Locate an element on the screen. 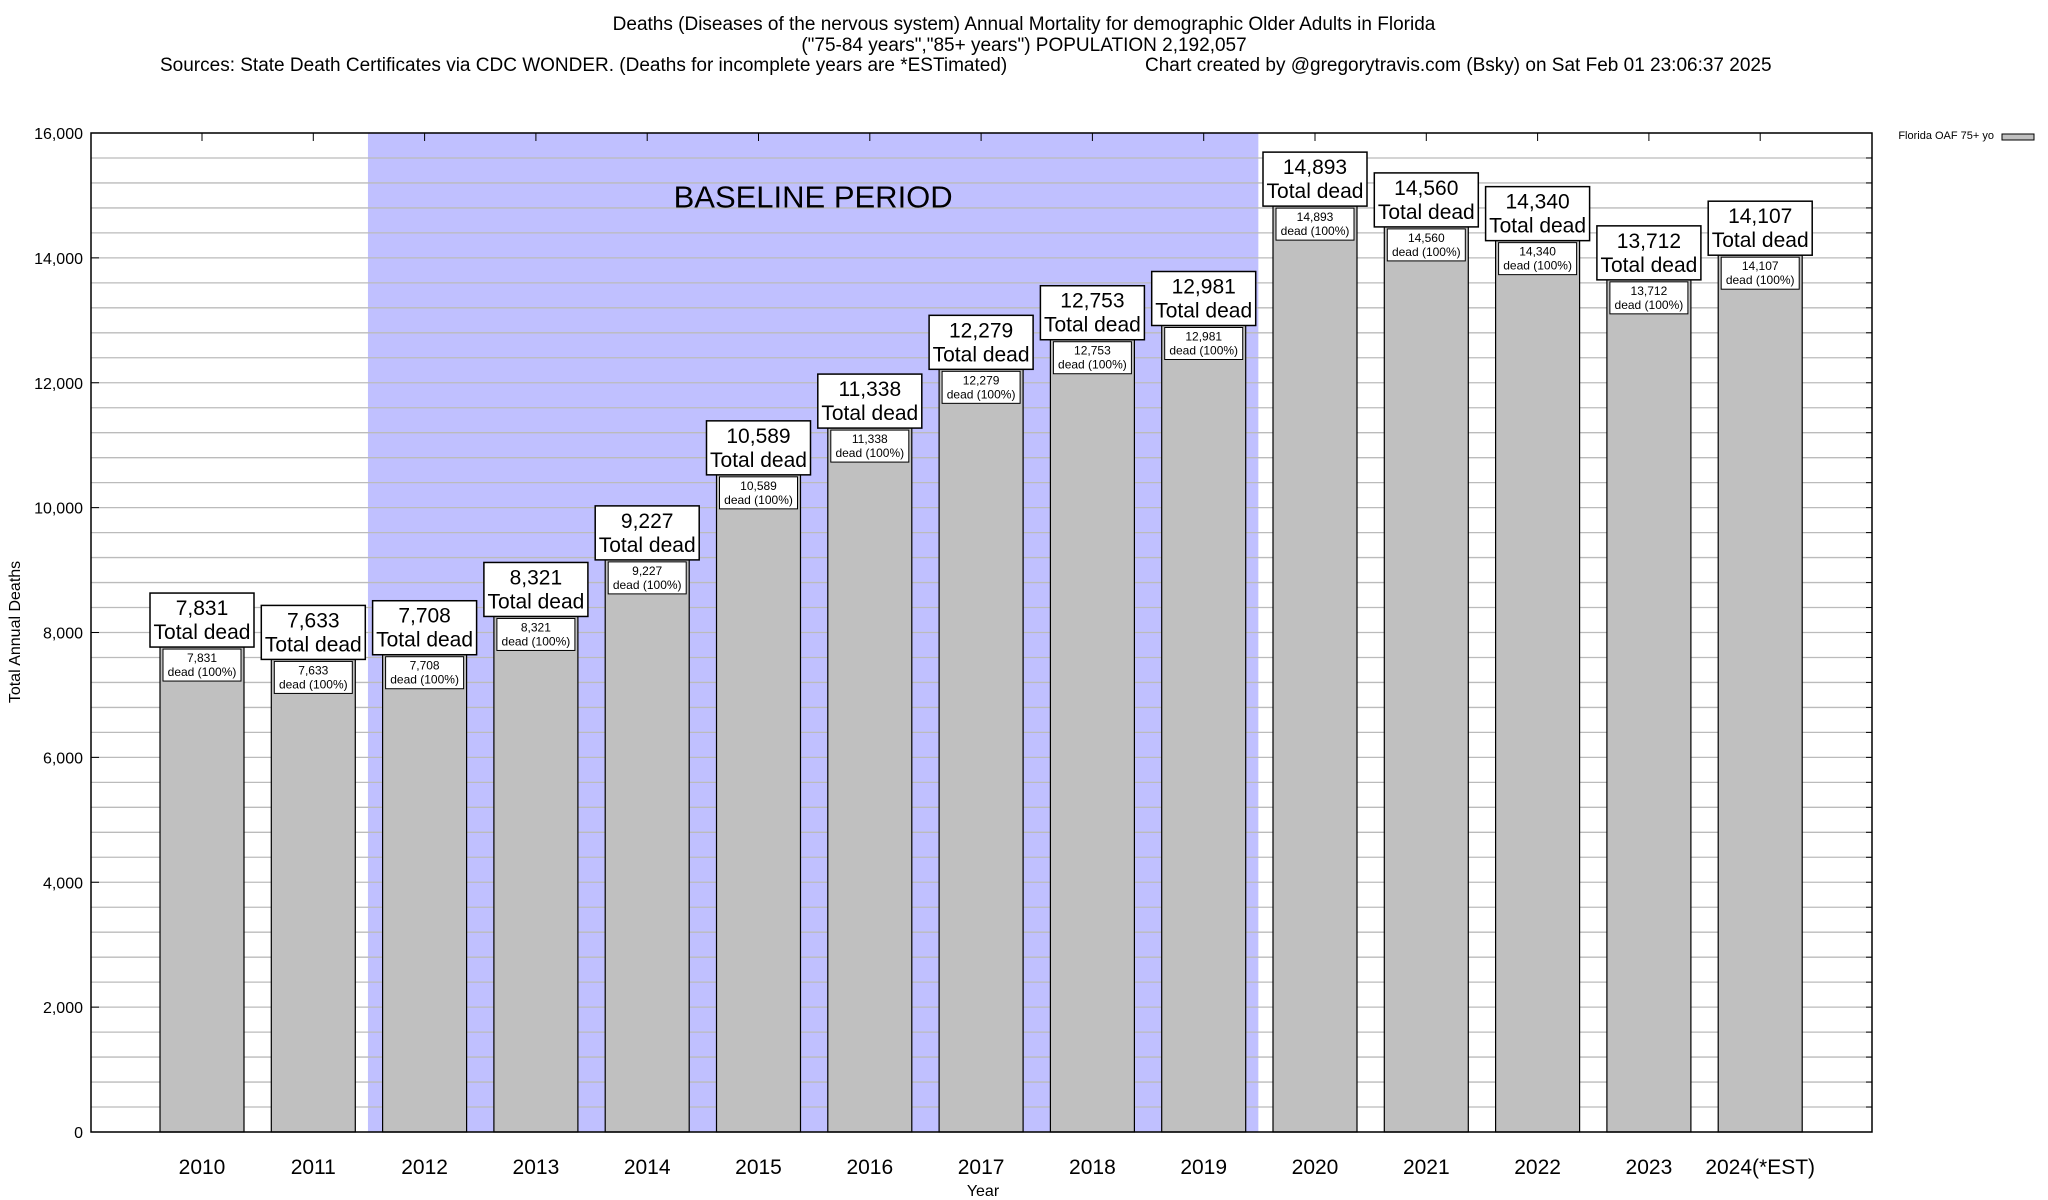  y-tick-label: 0 is located at coordinates (78, 1133).